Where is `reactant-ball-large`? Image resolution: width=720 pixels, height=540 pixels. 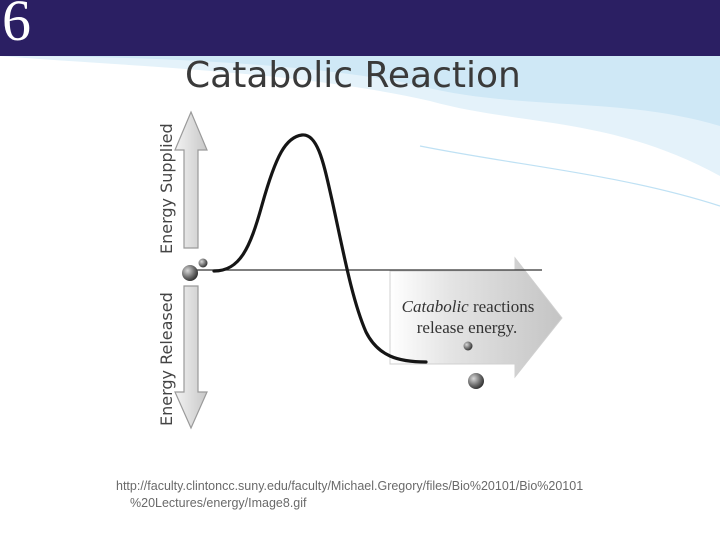 reactant-ball-large is located at coordinates (190, 273).